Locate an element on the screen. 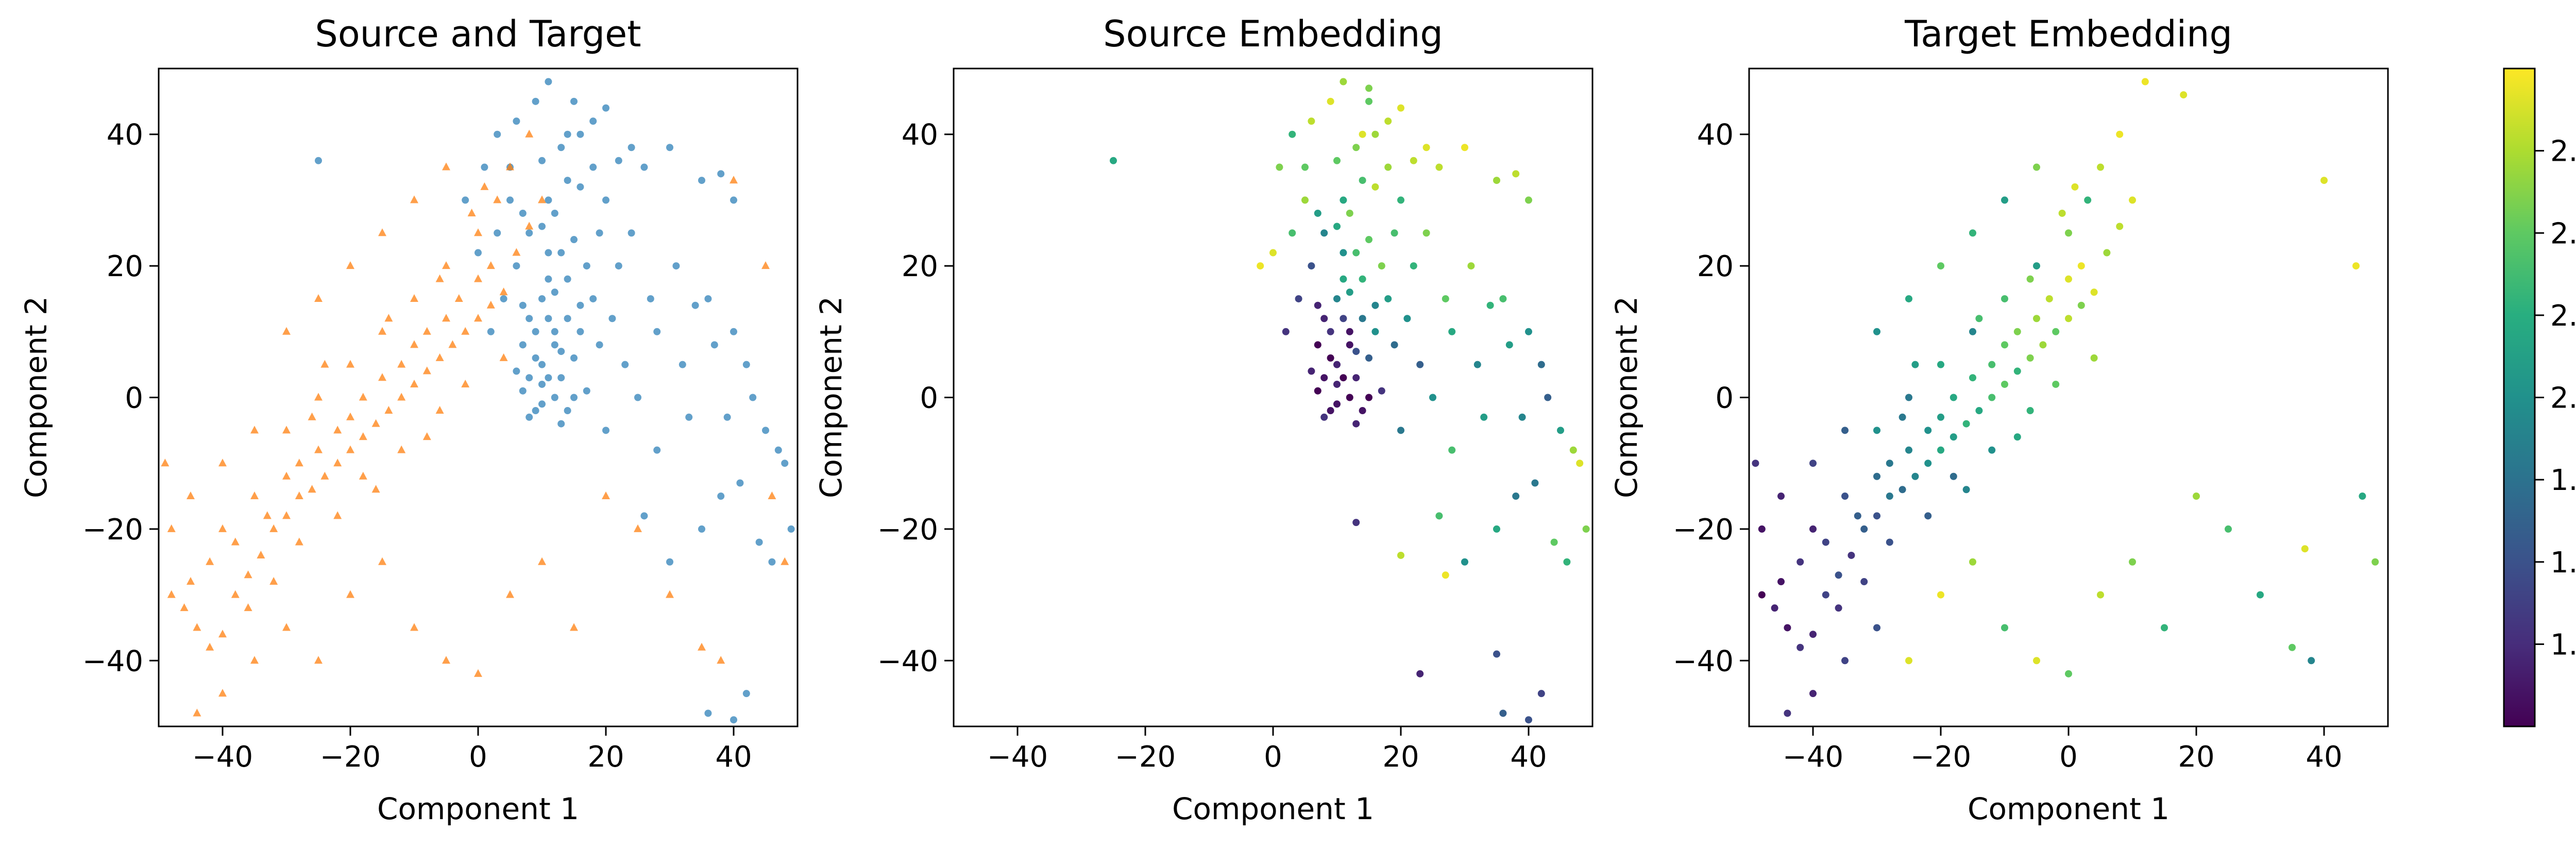  x-axis-label: Component 1 is located at coordinates (478, 808).